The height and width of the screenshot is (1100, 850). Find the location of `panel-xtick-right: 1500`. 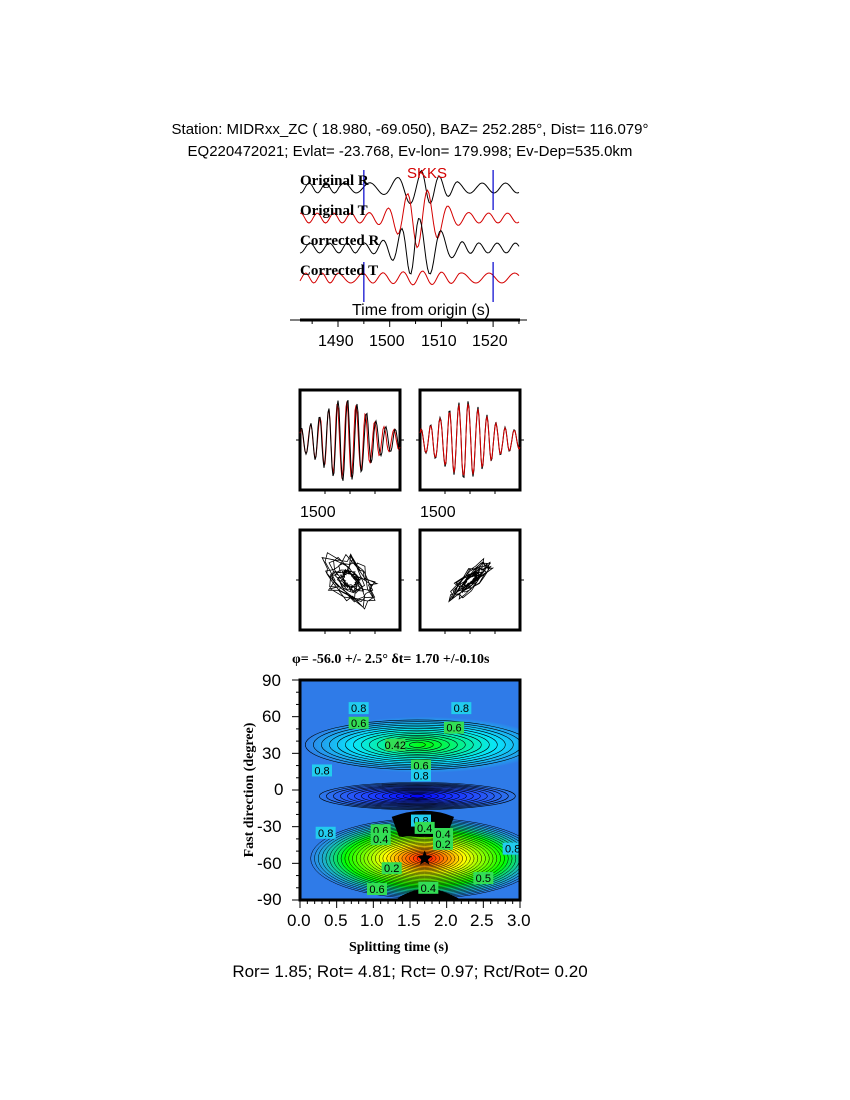

panel-xtick-right: 1500 is located at coordinates (438, 512).